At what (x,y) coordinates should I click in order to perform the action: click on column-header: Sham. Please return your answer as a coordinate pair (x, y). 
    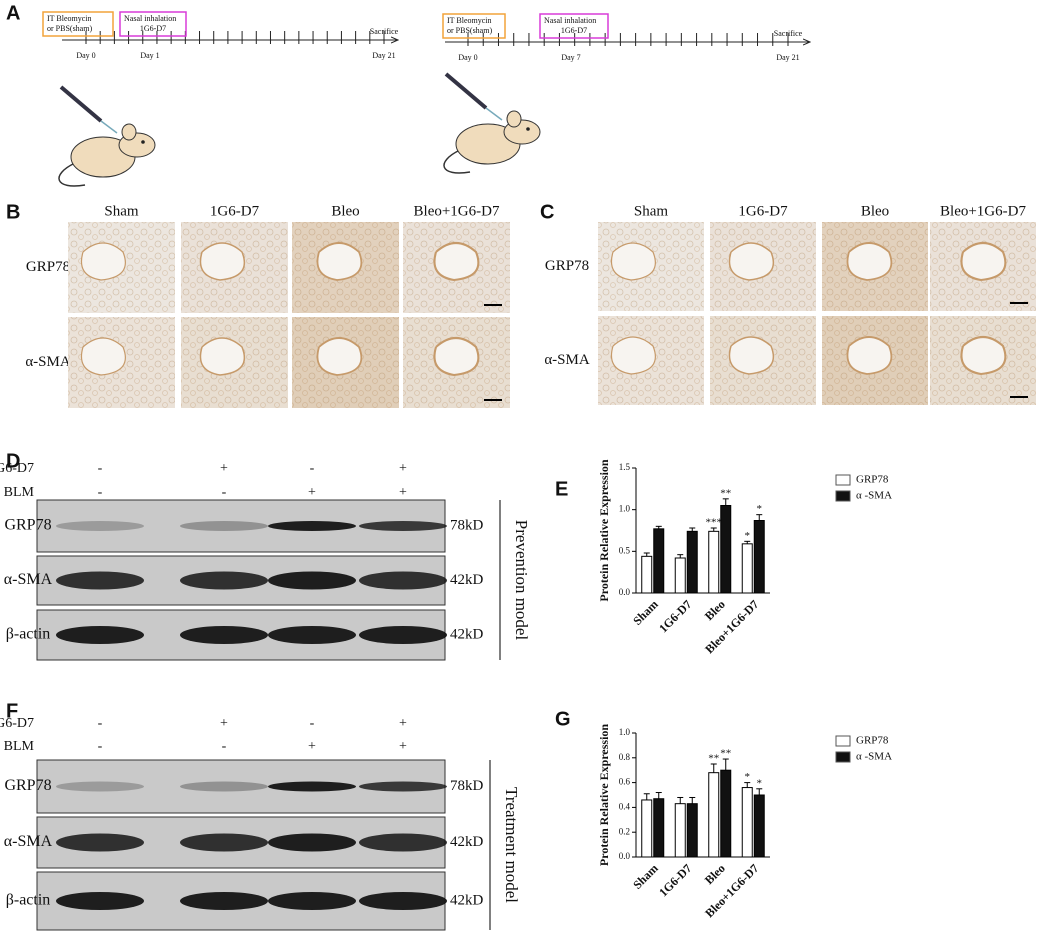
    Looking at the image, I should click on (651, 211).